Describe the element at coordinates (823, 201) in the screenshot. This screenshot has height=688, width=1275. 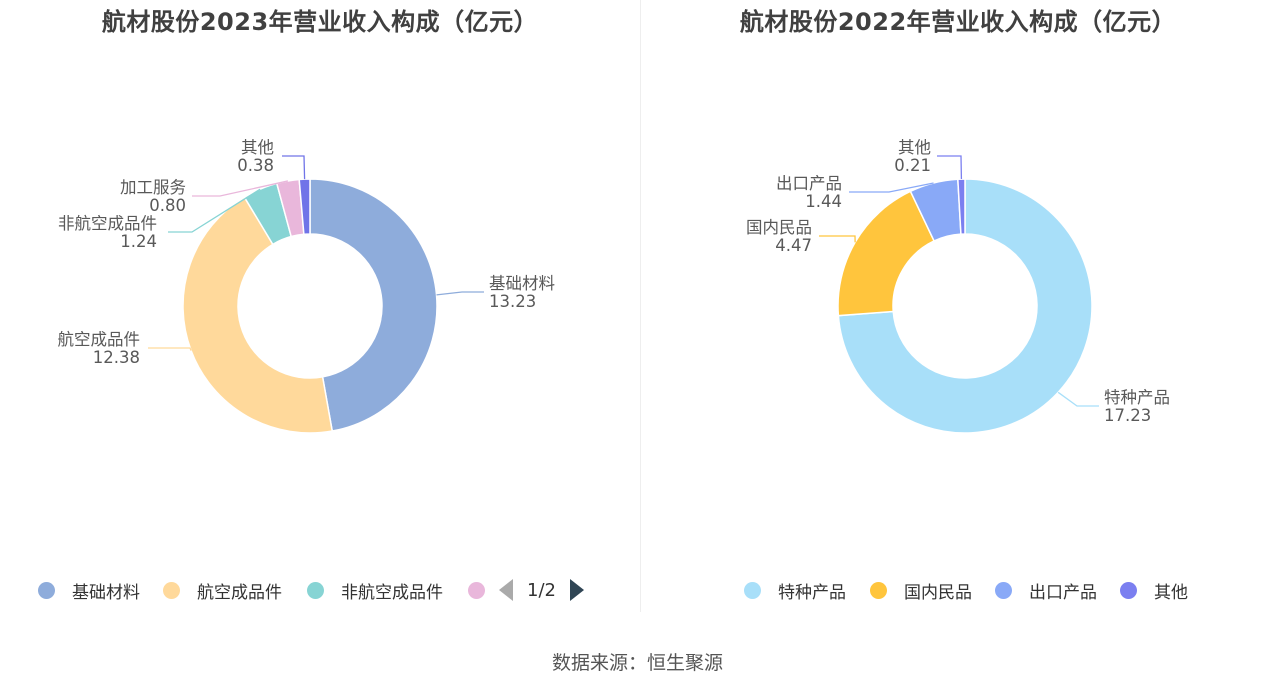
I see `slice-value-label: 1.44` at that location.